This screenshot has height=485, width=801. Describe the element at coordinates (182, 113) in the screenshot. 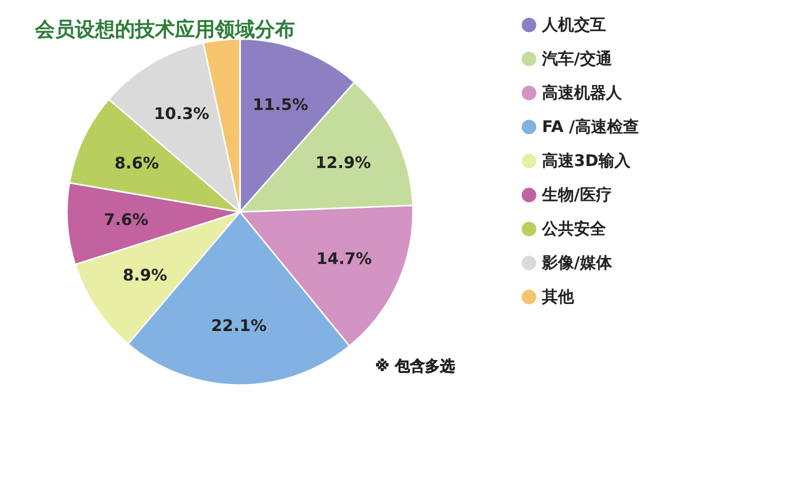

I see `data-label: 10.3%` at that location.